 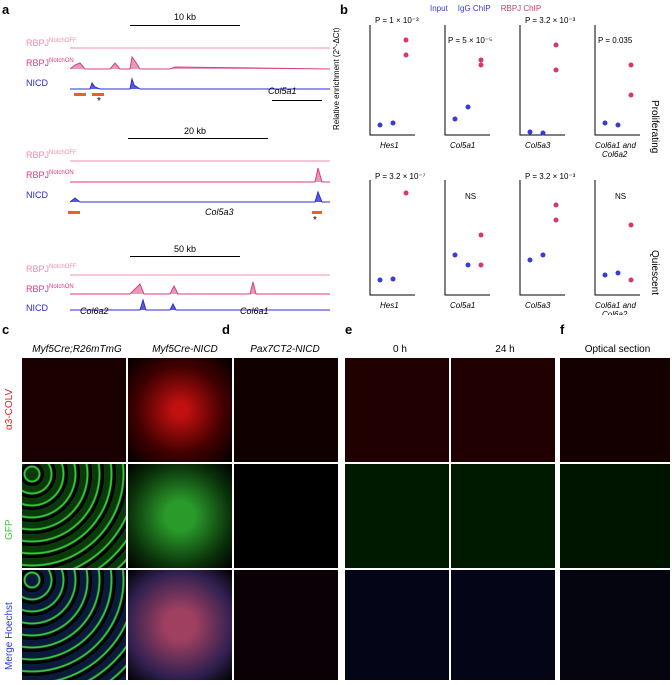 What do you see at coordinates (77, 349) in the screenshot?
I see `column-header: Myf5Cre;R26mTmG` at bounding box center [77, 349].